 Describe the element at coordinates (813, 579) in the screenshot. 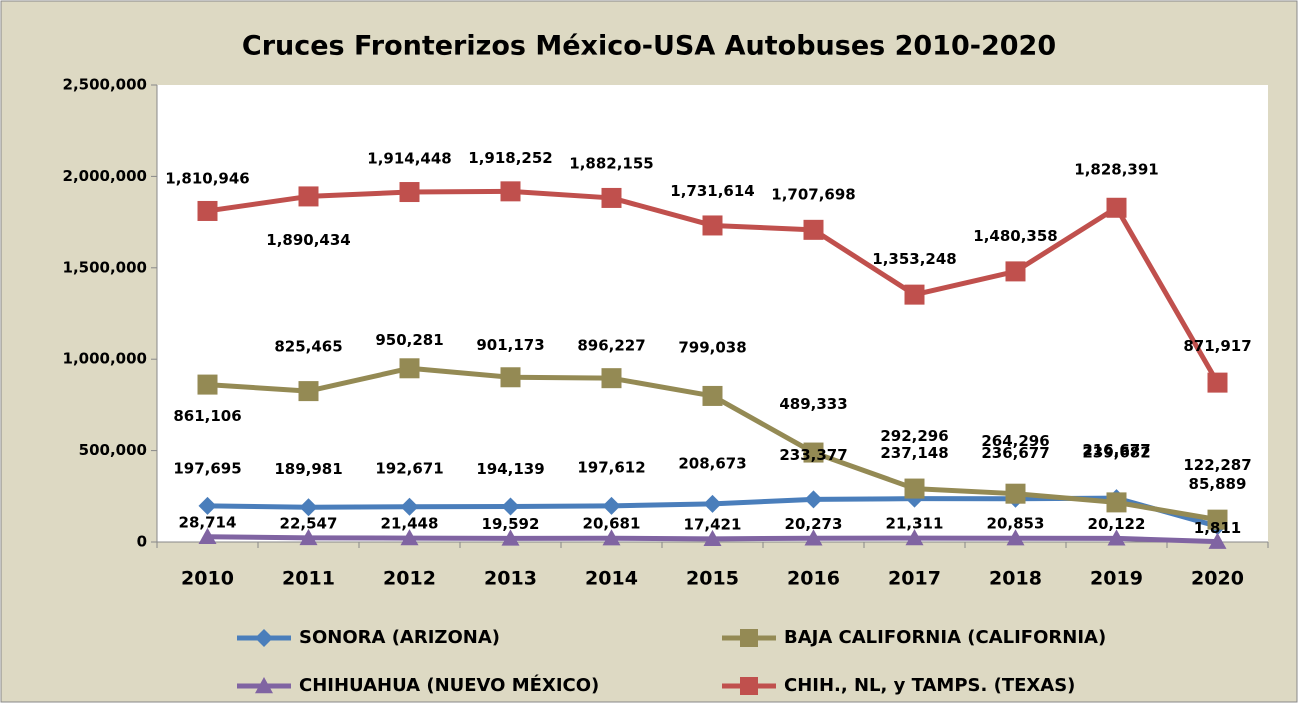

I see `x-tick-label: 2016` at that location.